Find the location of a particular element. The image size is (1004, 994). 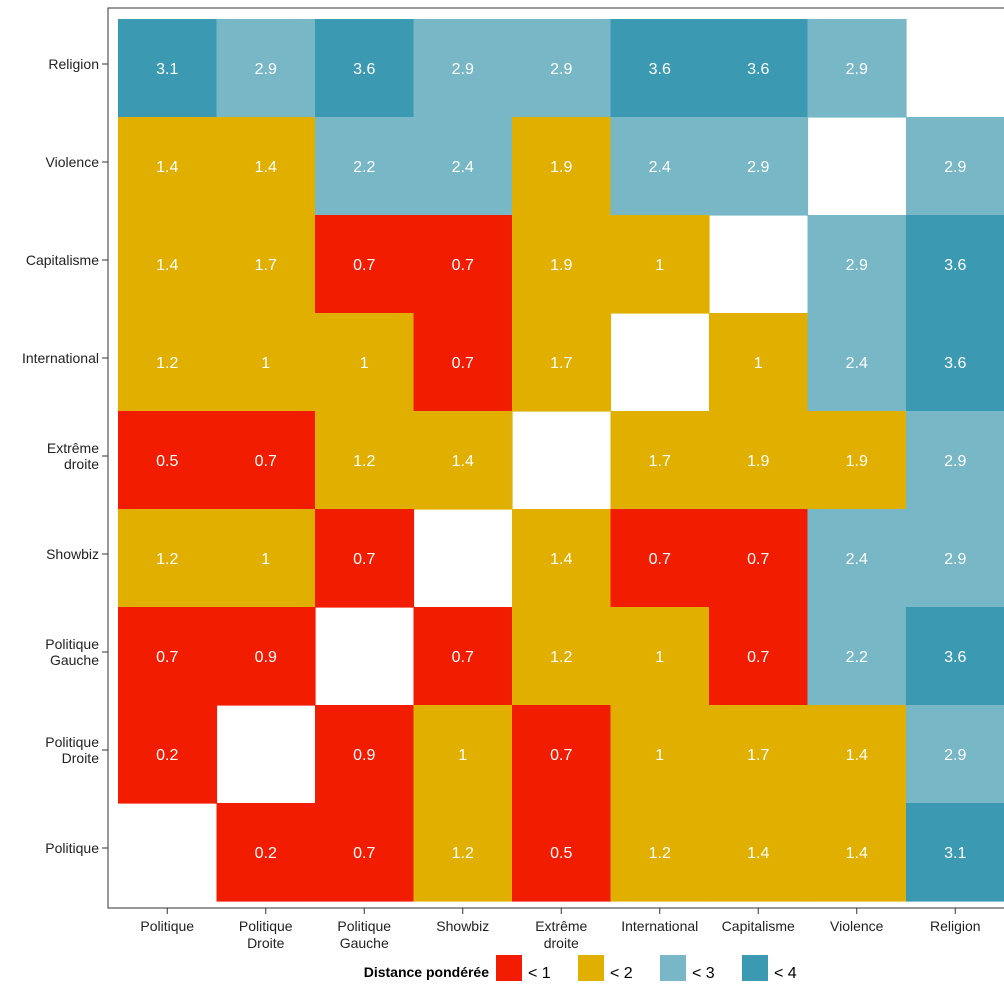

x-tick-label: Violence is located at coordinates (857, 926).